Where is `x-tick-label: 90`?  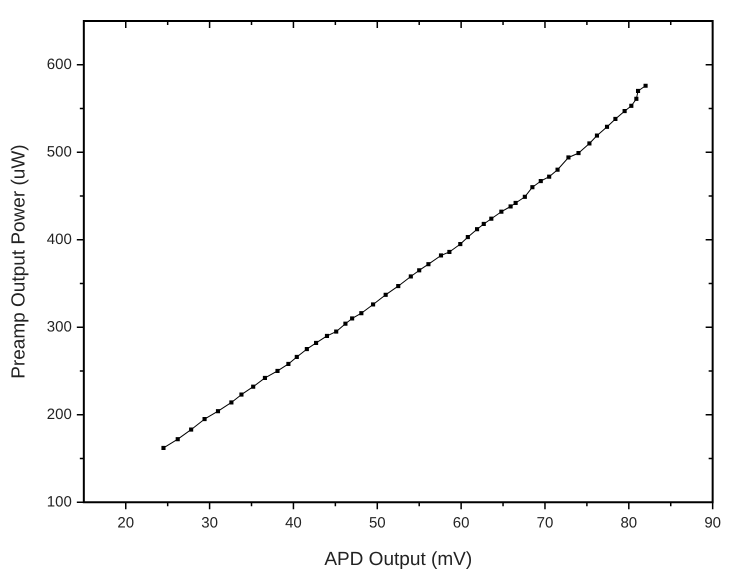
x-tick-label: 90 is located at coordinates (712, 523).